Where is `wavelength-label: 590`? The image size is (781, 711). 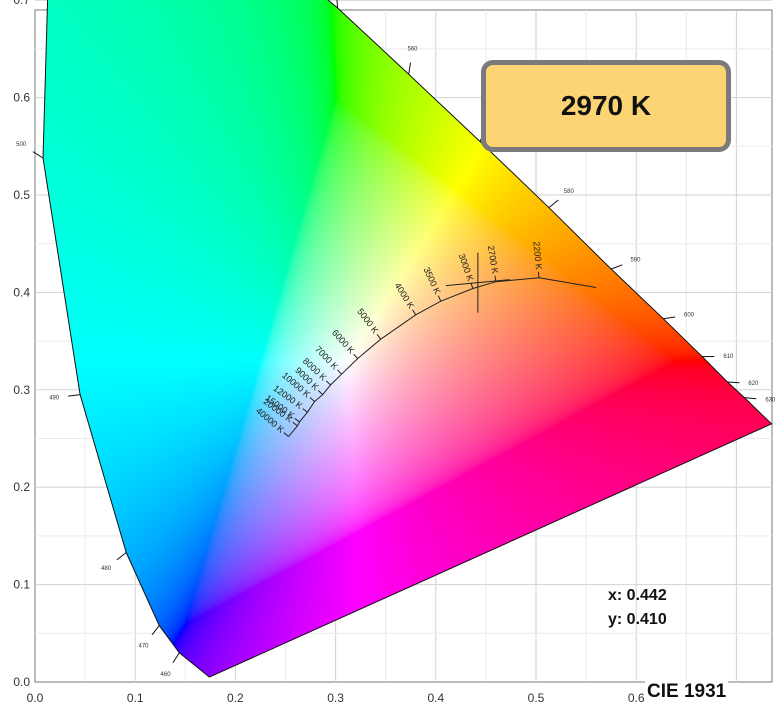 wavelength-label: 590 is located at coordinates (635, 261).